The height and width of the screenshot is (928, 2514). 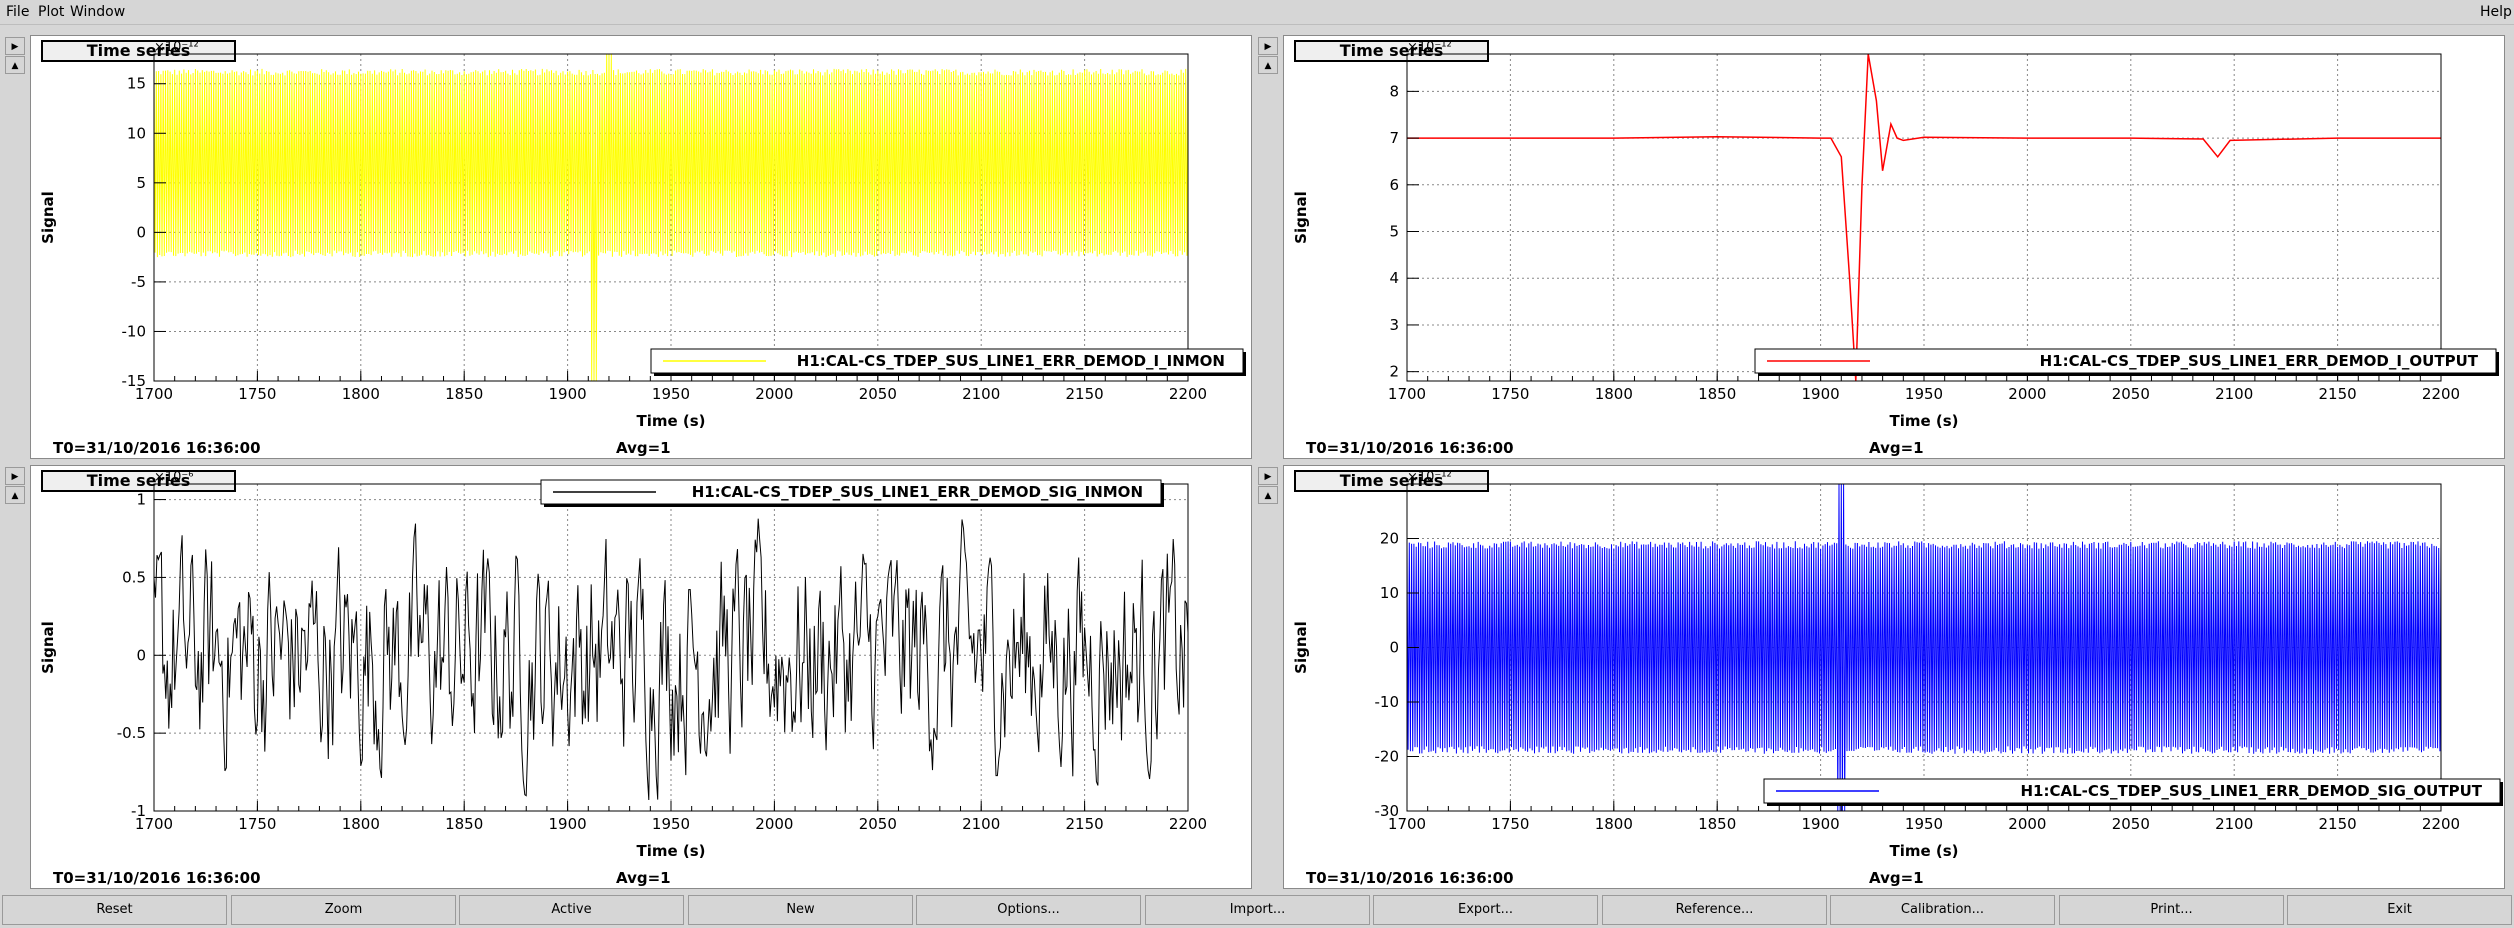 I want to click on menu-help: Help, so click(x=2496, y=12).